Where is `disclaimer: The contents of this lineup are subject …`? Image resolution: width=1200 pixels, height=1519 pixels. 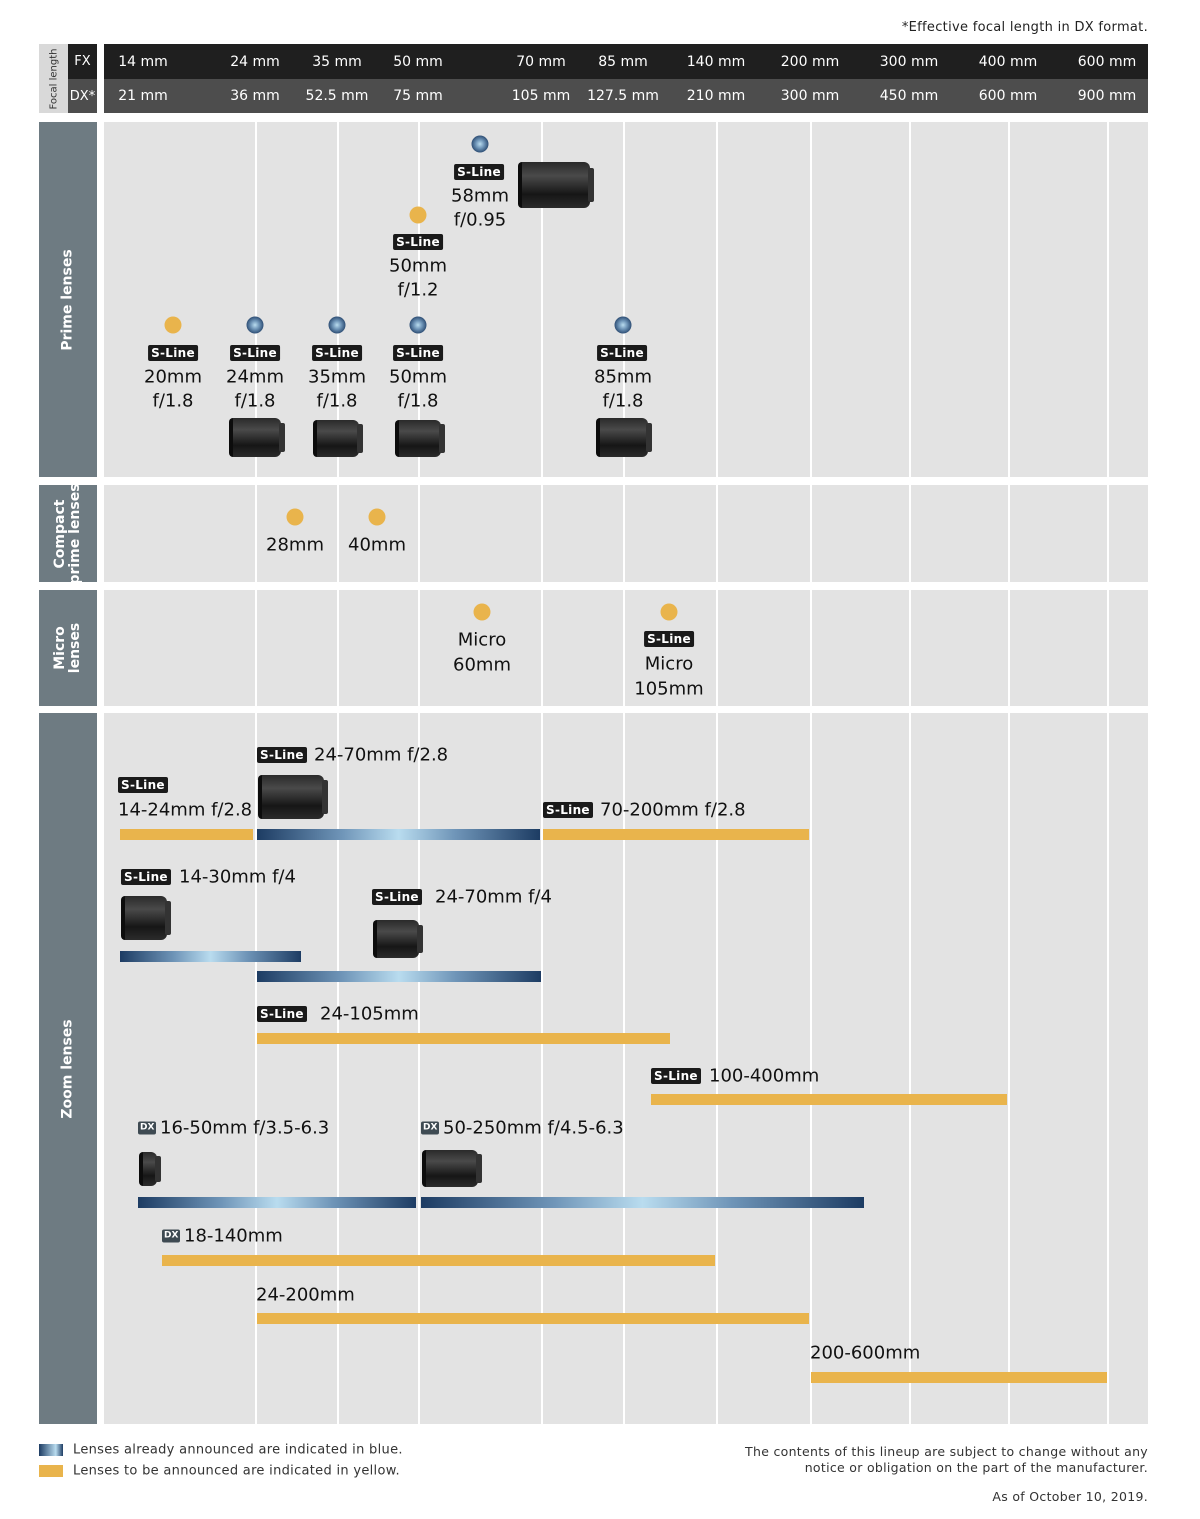 disclaimer: The contents of this lineup are subject … is located at coordinates (946, 1460).